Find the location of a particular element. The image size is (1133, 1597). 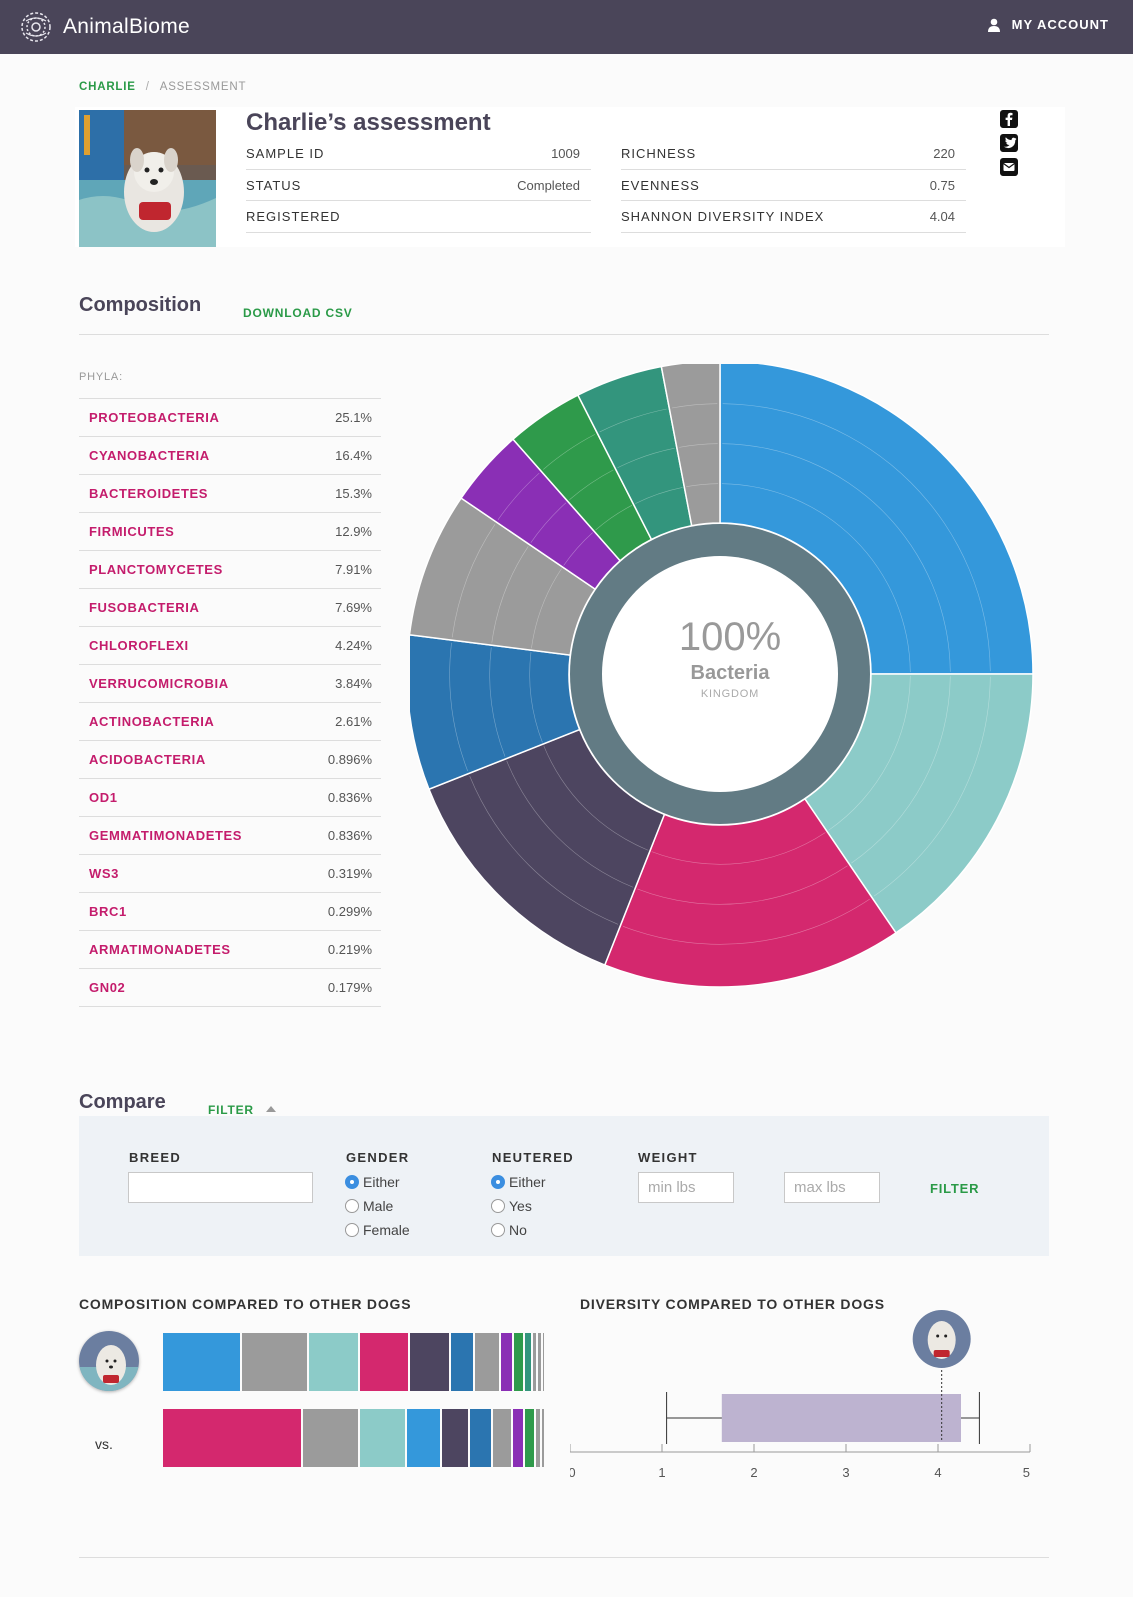

assessment-header-card is located at coordinates (570, 177).